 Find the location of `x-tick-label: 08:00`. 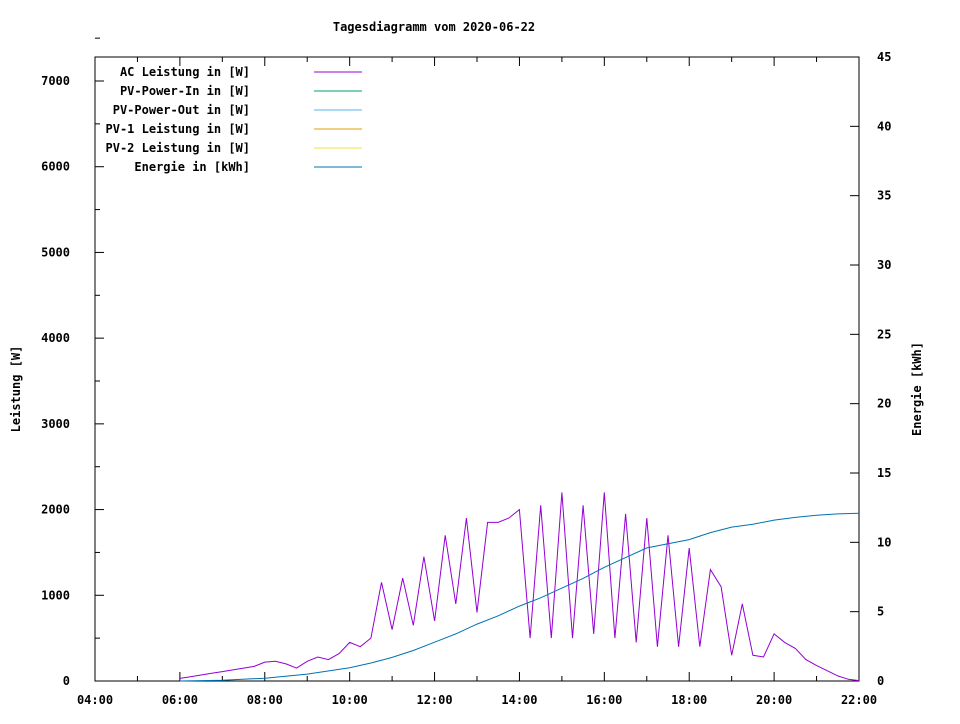

x-tick-label: 08:00 is located at coordinates (265, 700).